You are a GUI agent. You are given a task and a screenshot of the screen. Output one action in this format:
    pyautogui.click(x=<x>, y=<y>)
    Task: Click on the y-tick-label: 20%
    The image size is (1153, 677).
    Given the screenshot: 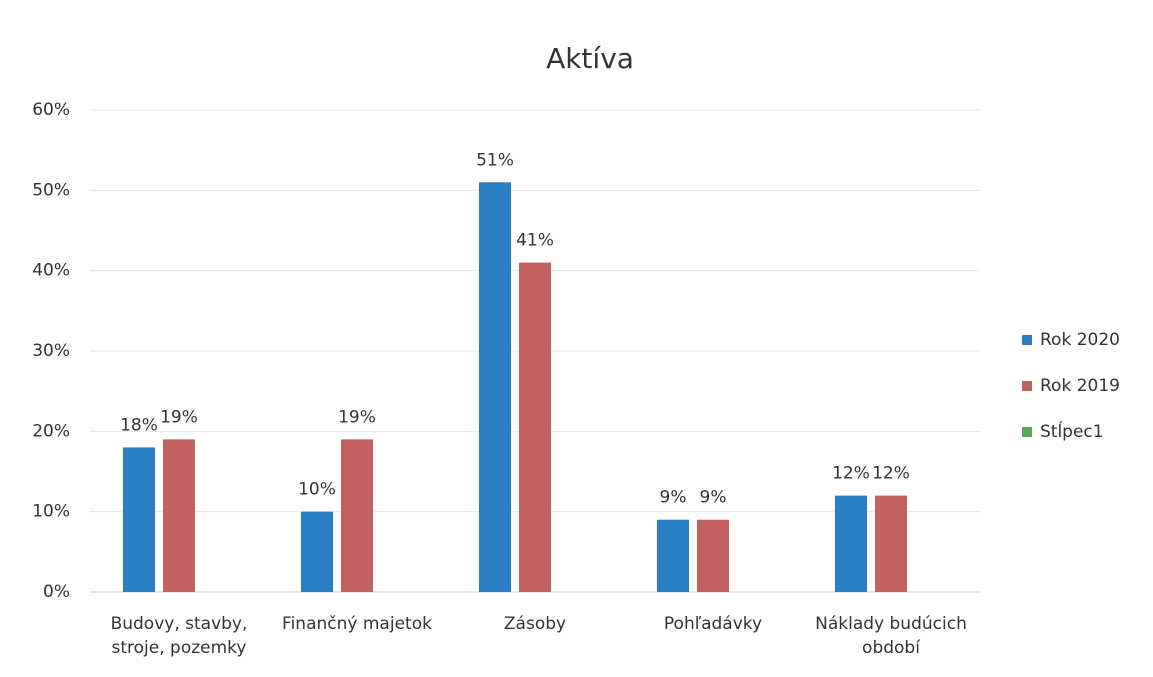 What is the action you would take?
    pyautogui.click(x=51, y=431)
    